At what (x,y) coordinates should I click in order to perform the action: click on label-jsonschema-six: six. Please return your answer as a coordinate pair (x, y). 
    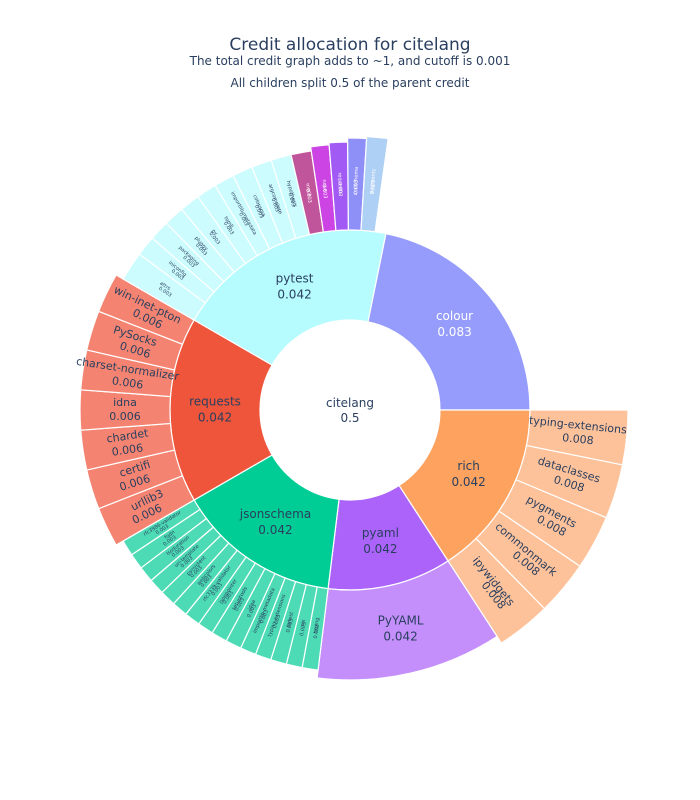
    Looking at the image, I should click on (303, 623).